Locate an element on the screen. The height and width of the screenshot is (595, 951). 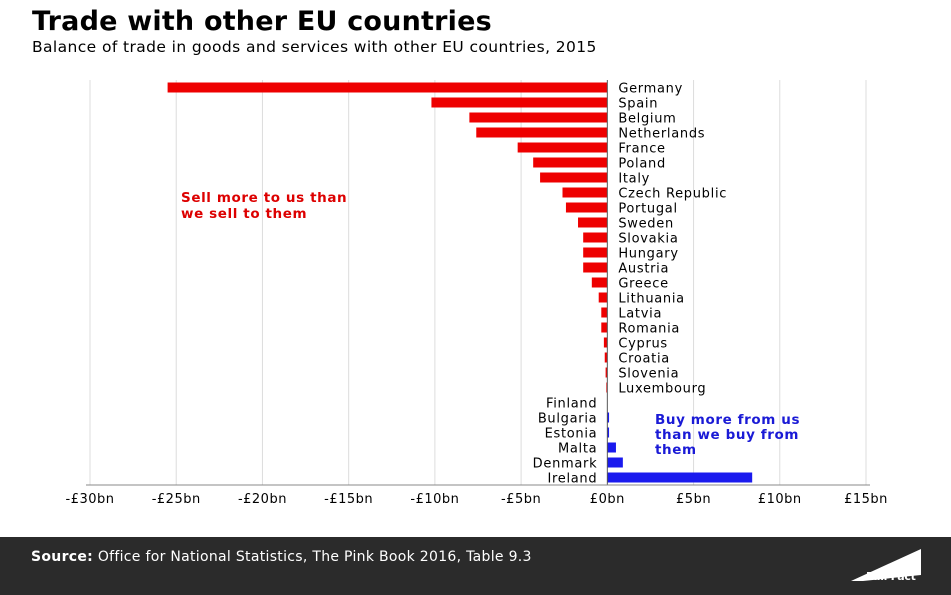
x-tick-label: -£15bn is located at coordinates (348, 499).